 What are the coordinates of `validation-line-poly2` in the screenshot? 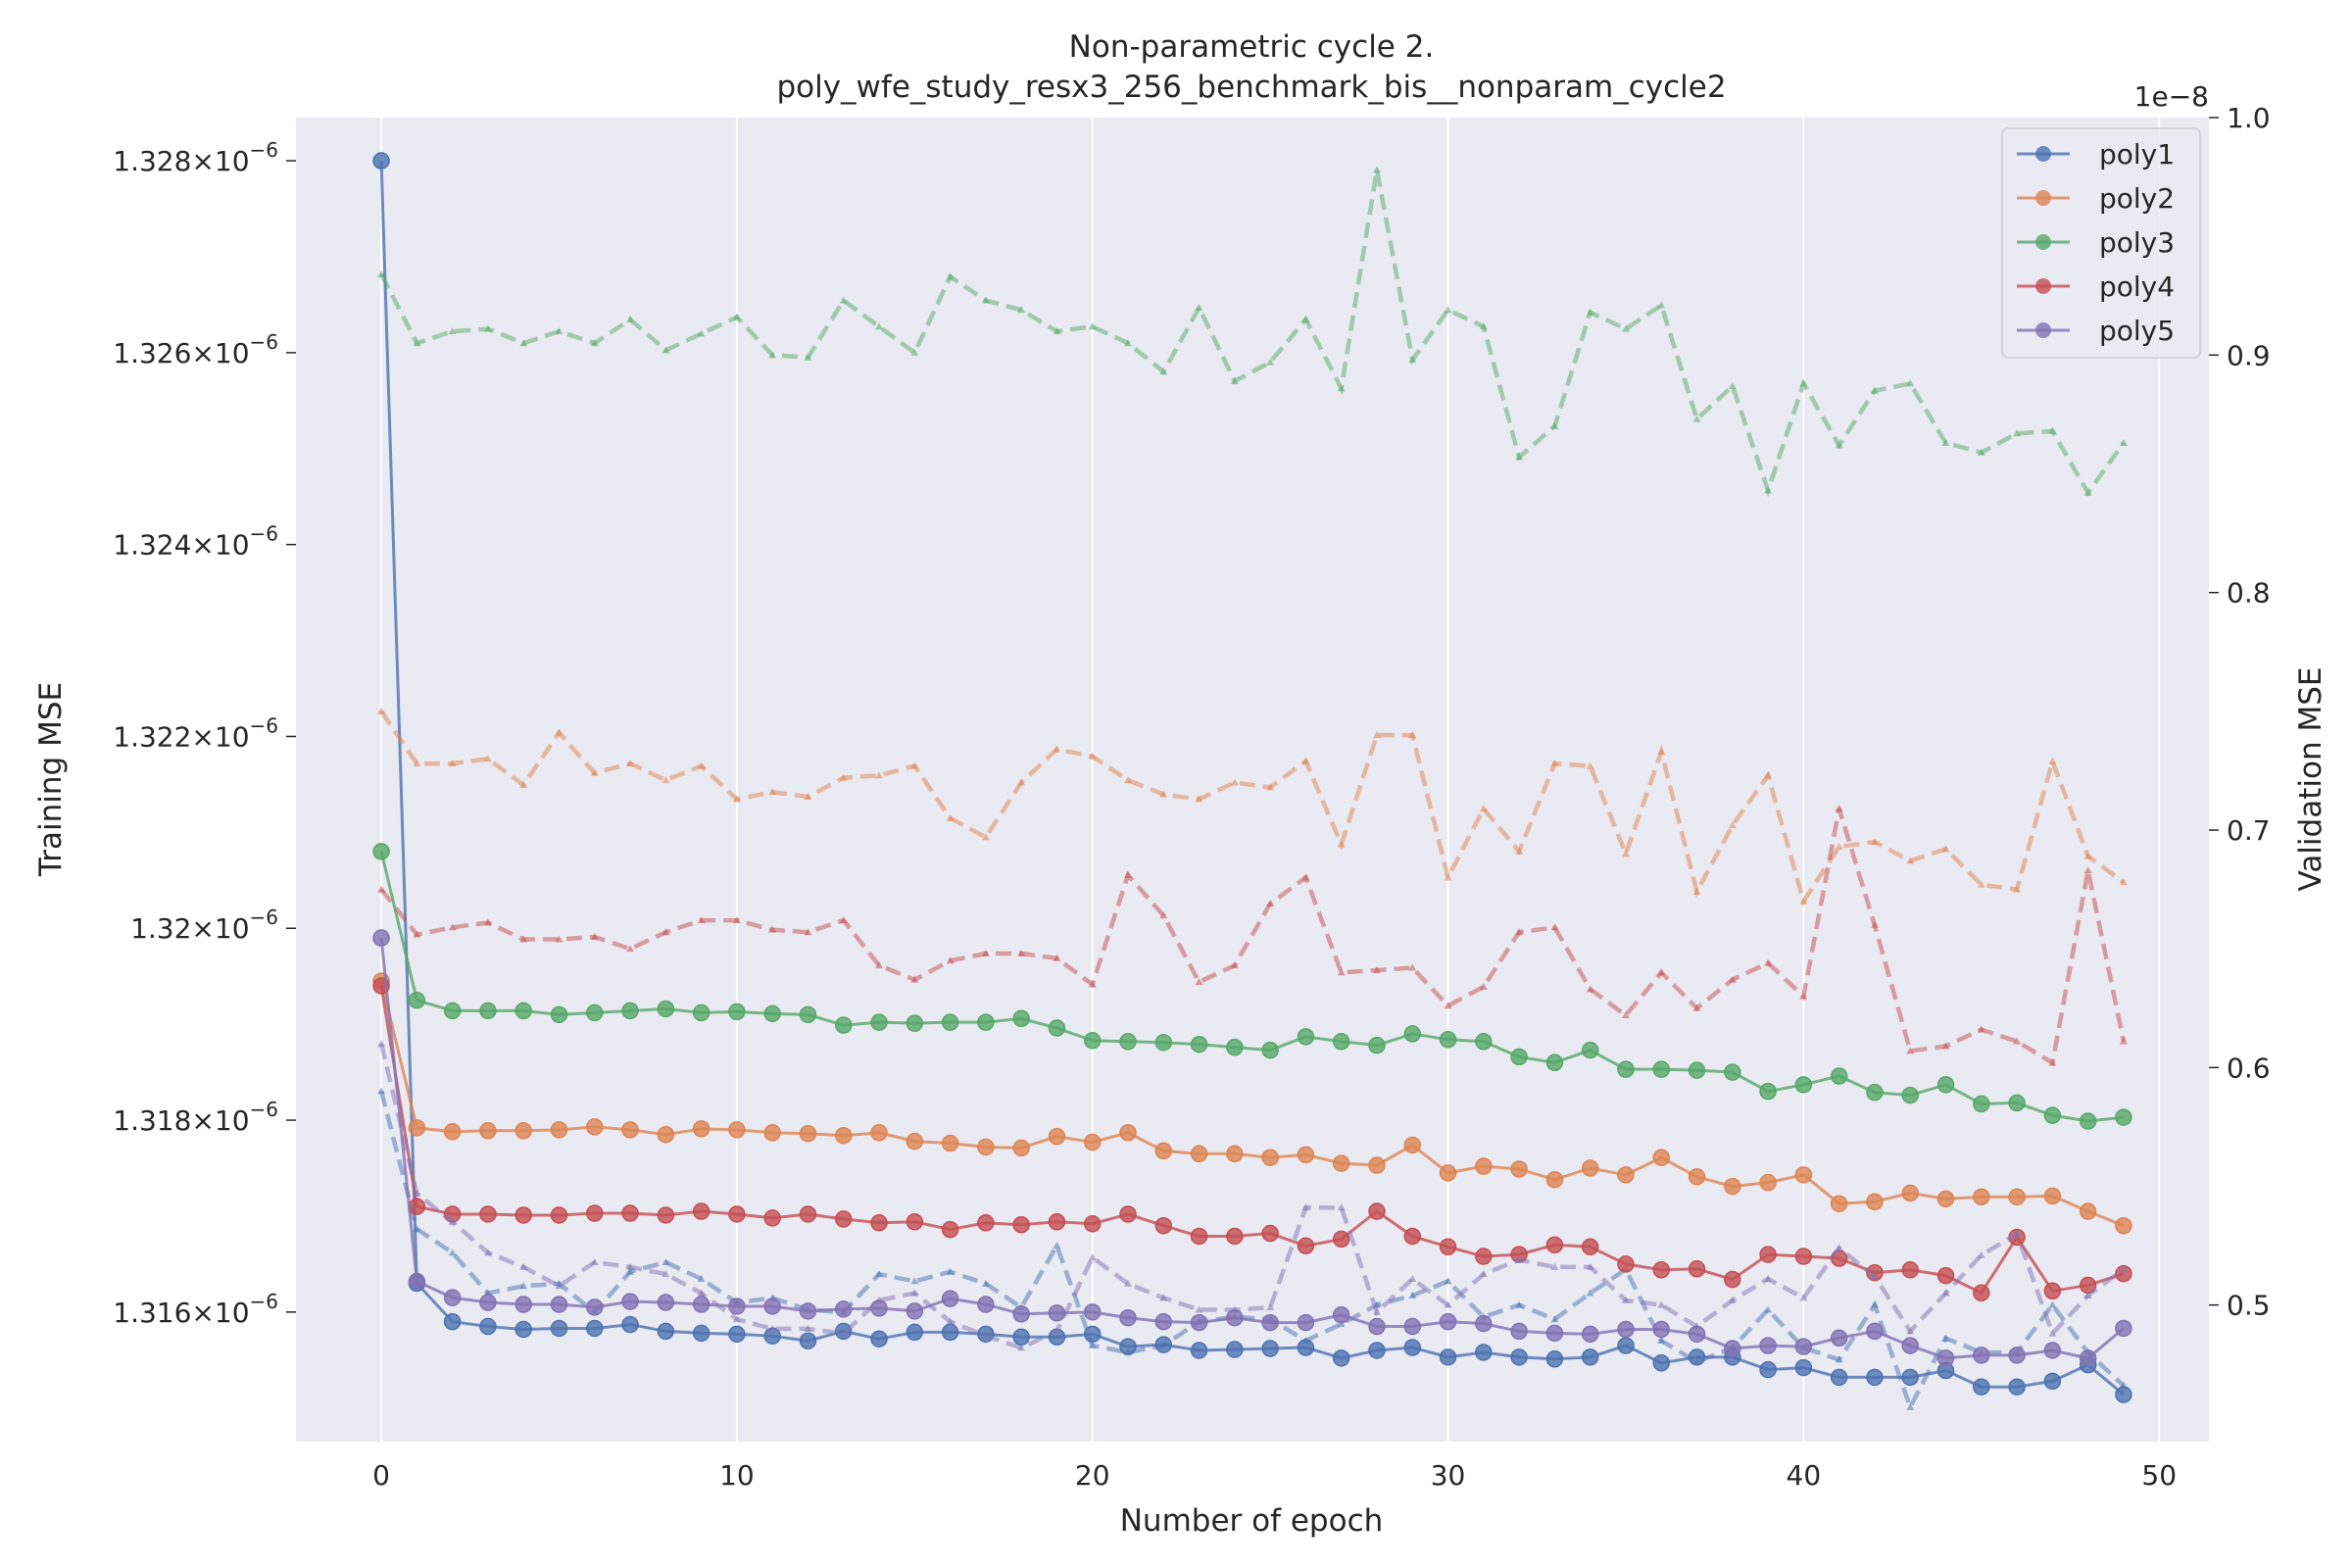 It's located at (1252, 808).